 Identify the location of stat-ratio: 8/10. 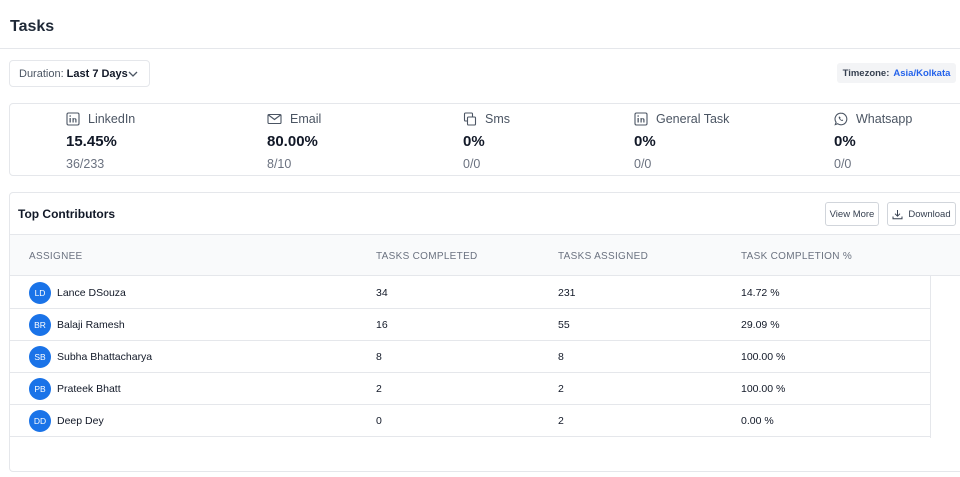
(279, 164).